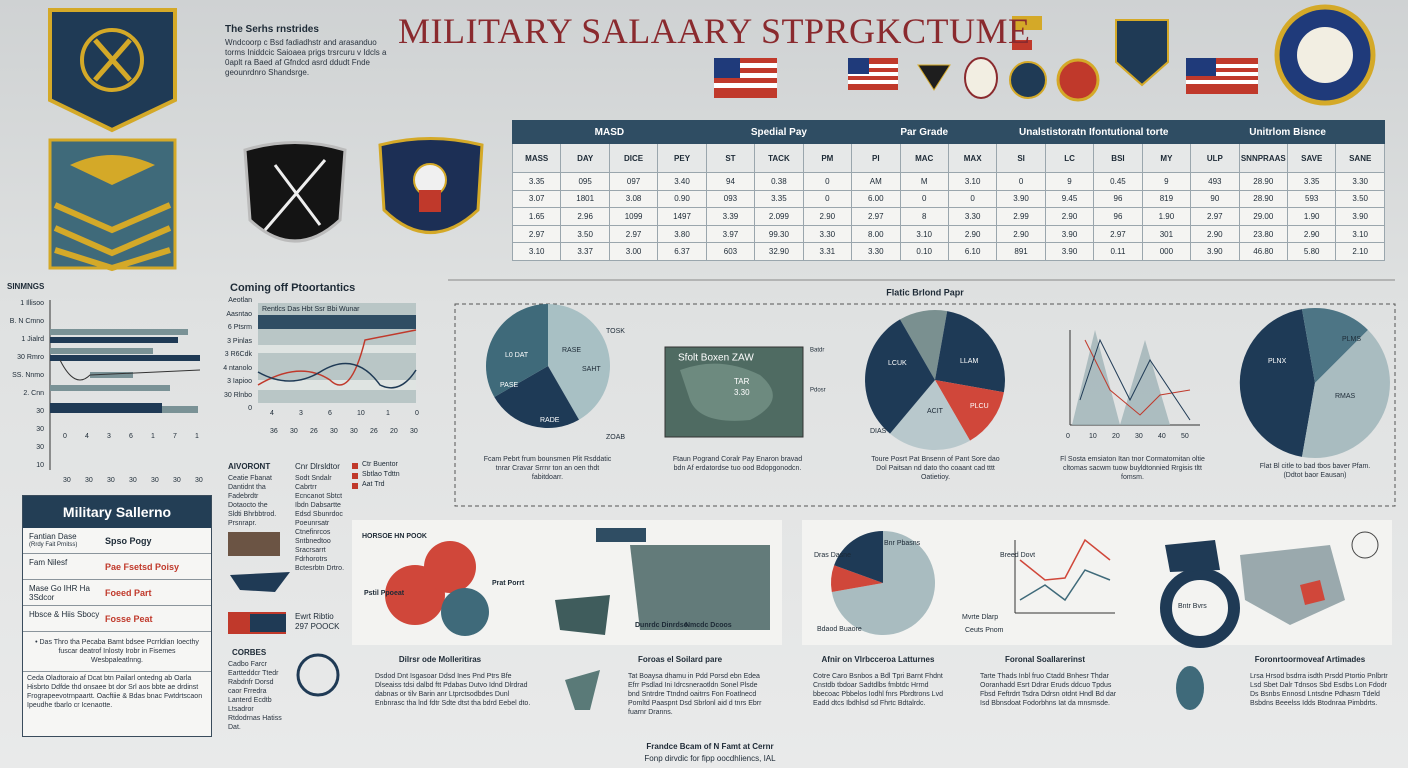  I want to click on footer-line: Frandce Bcam of N Famt at Cernr, so click(710, 746).